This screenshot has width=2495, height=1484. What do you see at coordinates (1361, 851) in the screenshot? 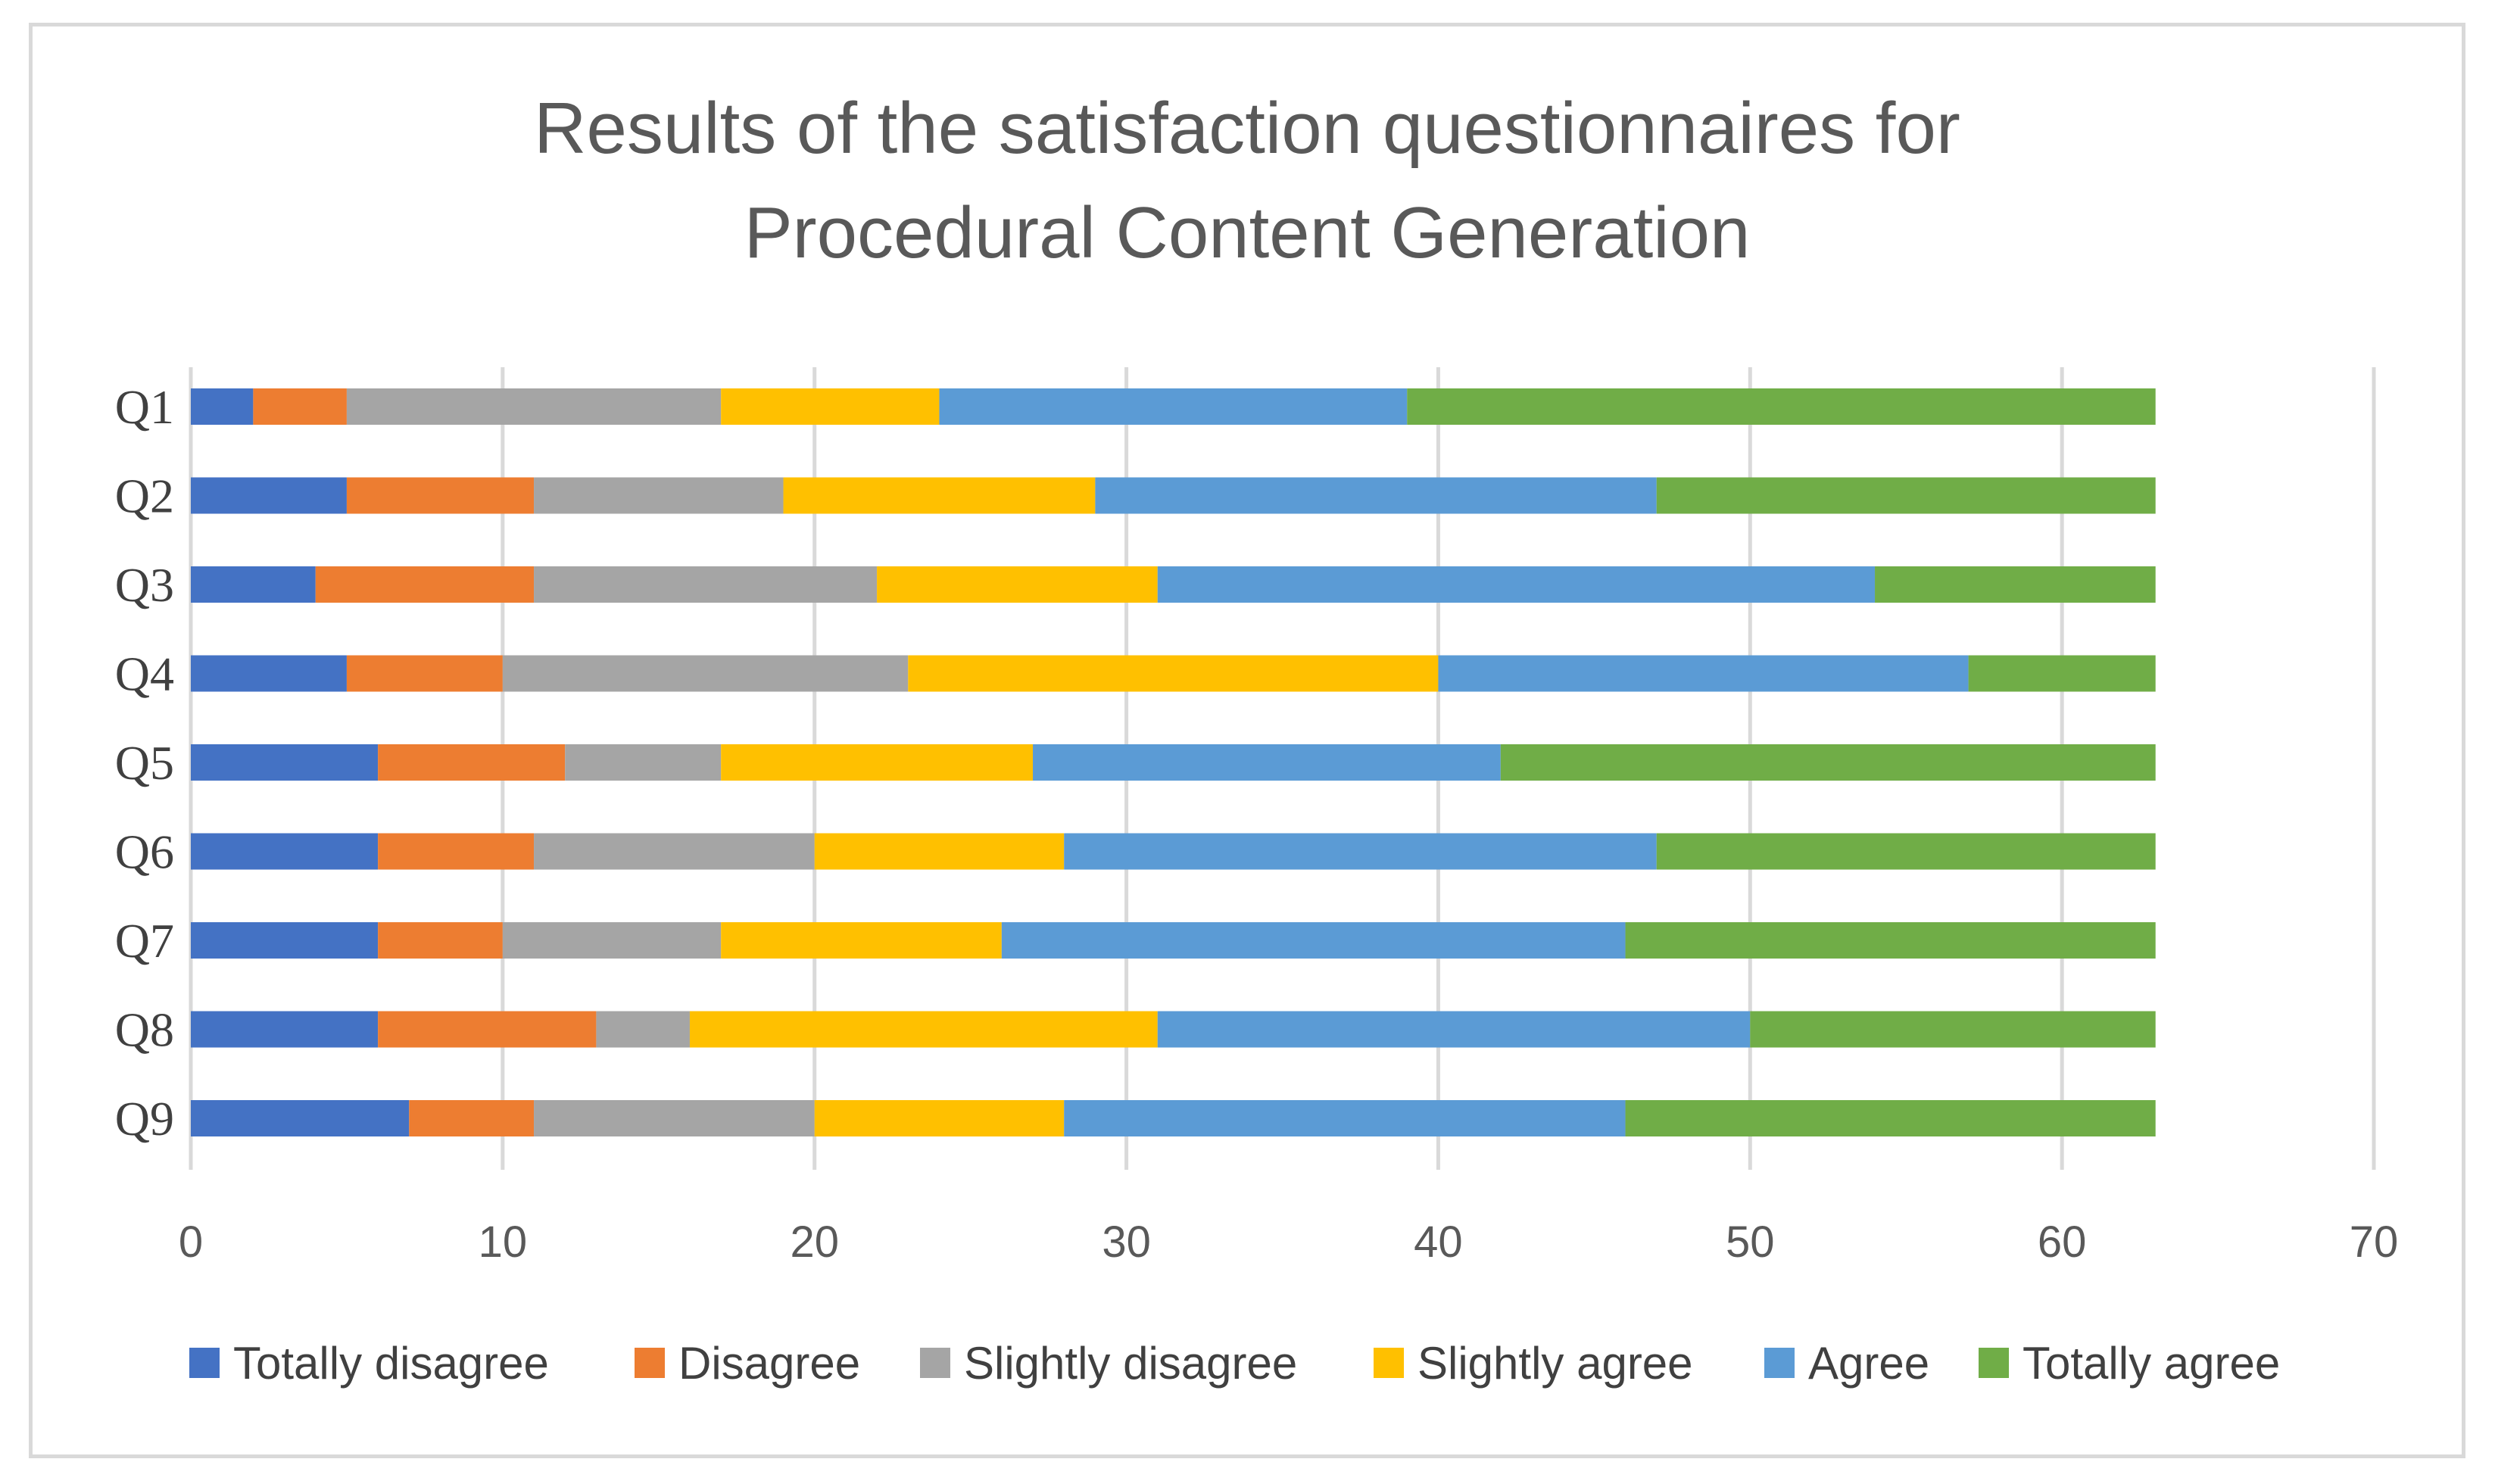
I see `bar-q6-agree` at bounding box center [1361, 851].